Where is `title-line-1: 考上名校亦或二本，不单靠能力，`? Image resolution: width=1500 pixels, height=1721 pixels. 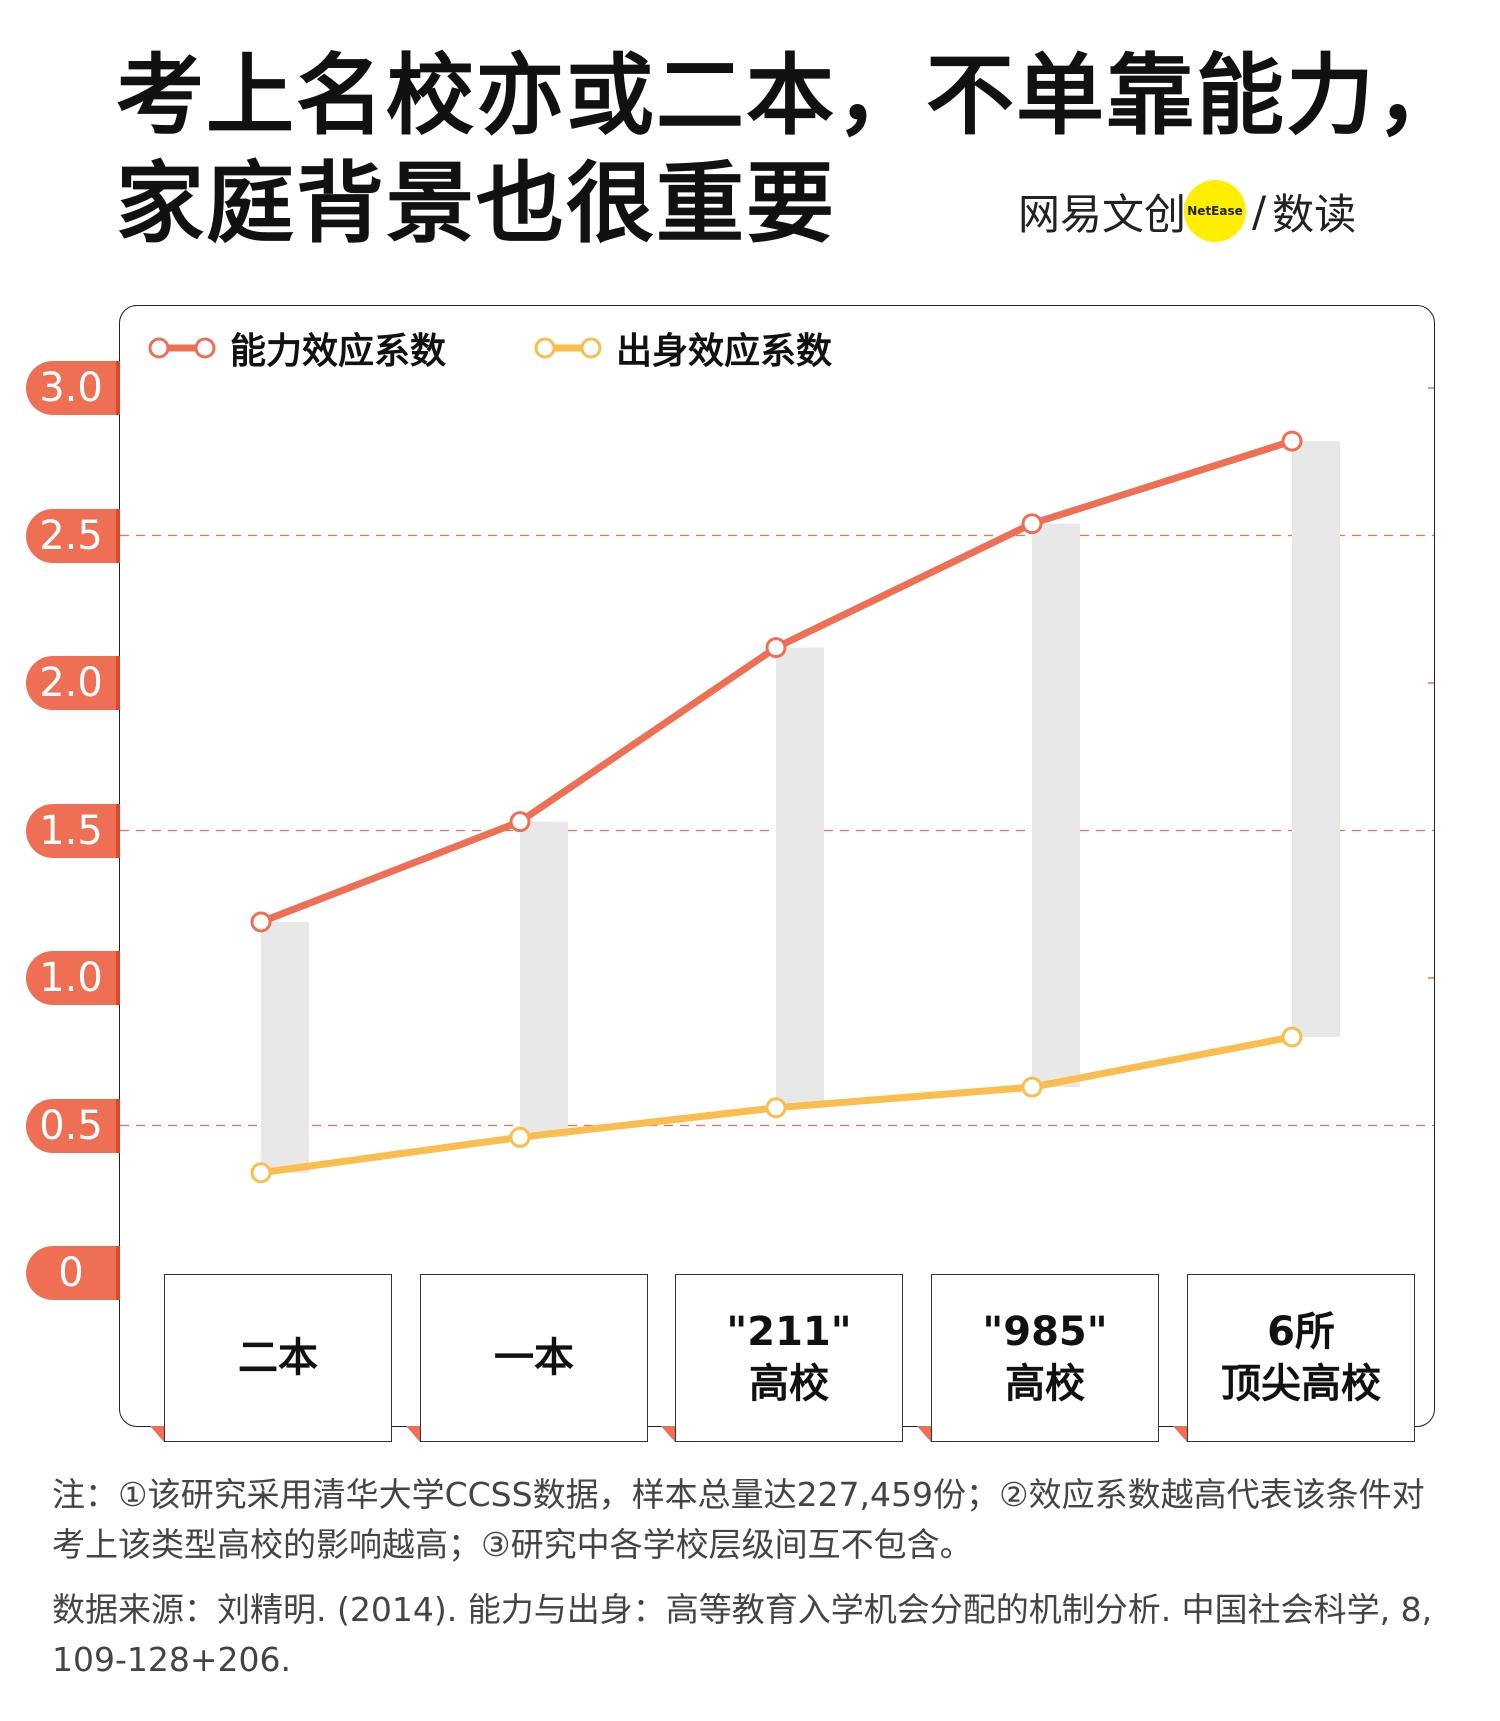
title-line-1: 考上名校亦或二本，不单靠能力， is located at coordinates (791, 95).